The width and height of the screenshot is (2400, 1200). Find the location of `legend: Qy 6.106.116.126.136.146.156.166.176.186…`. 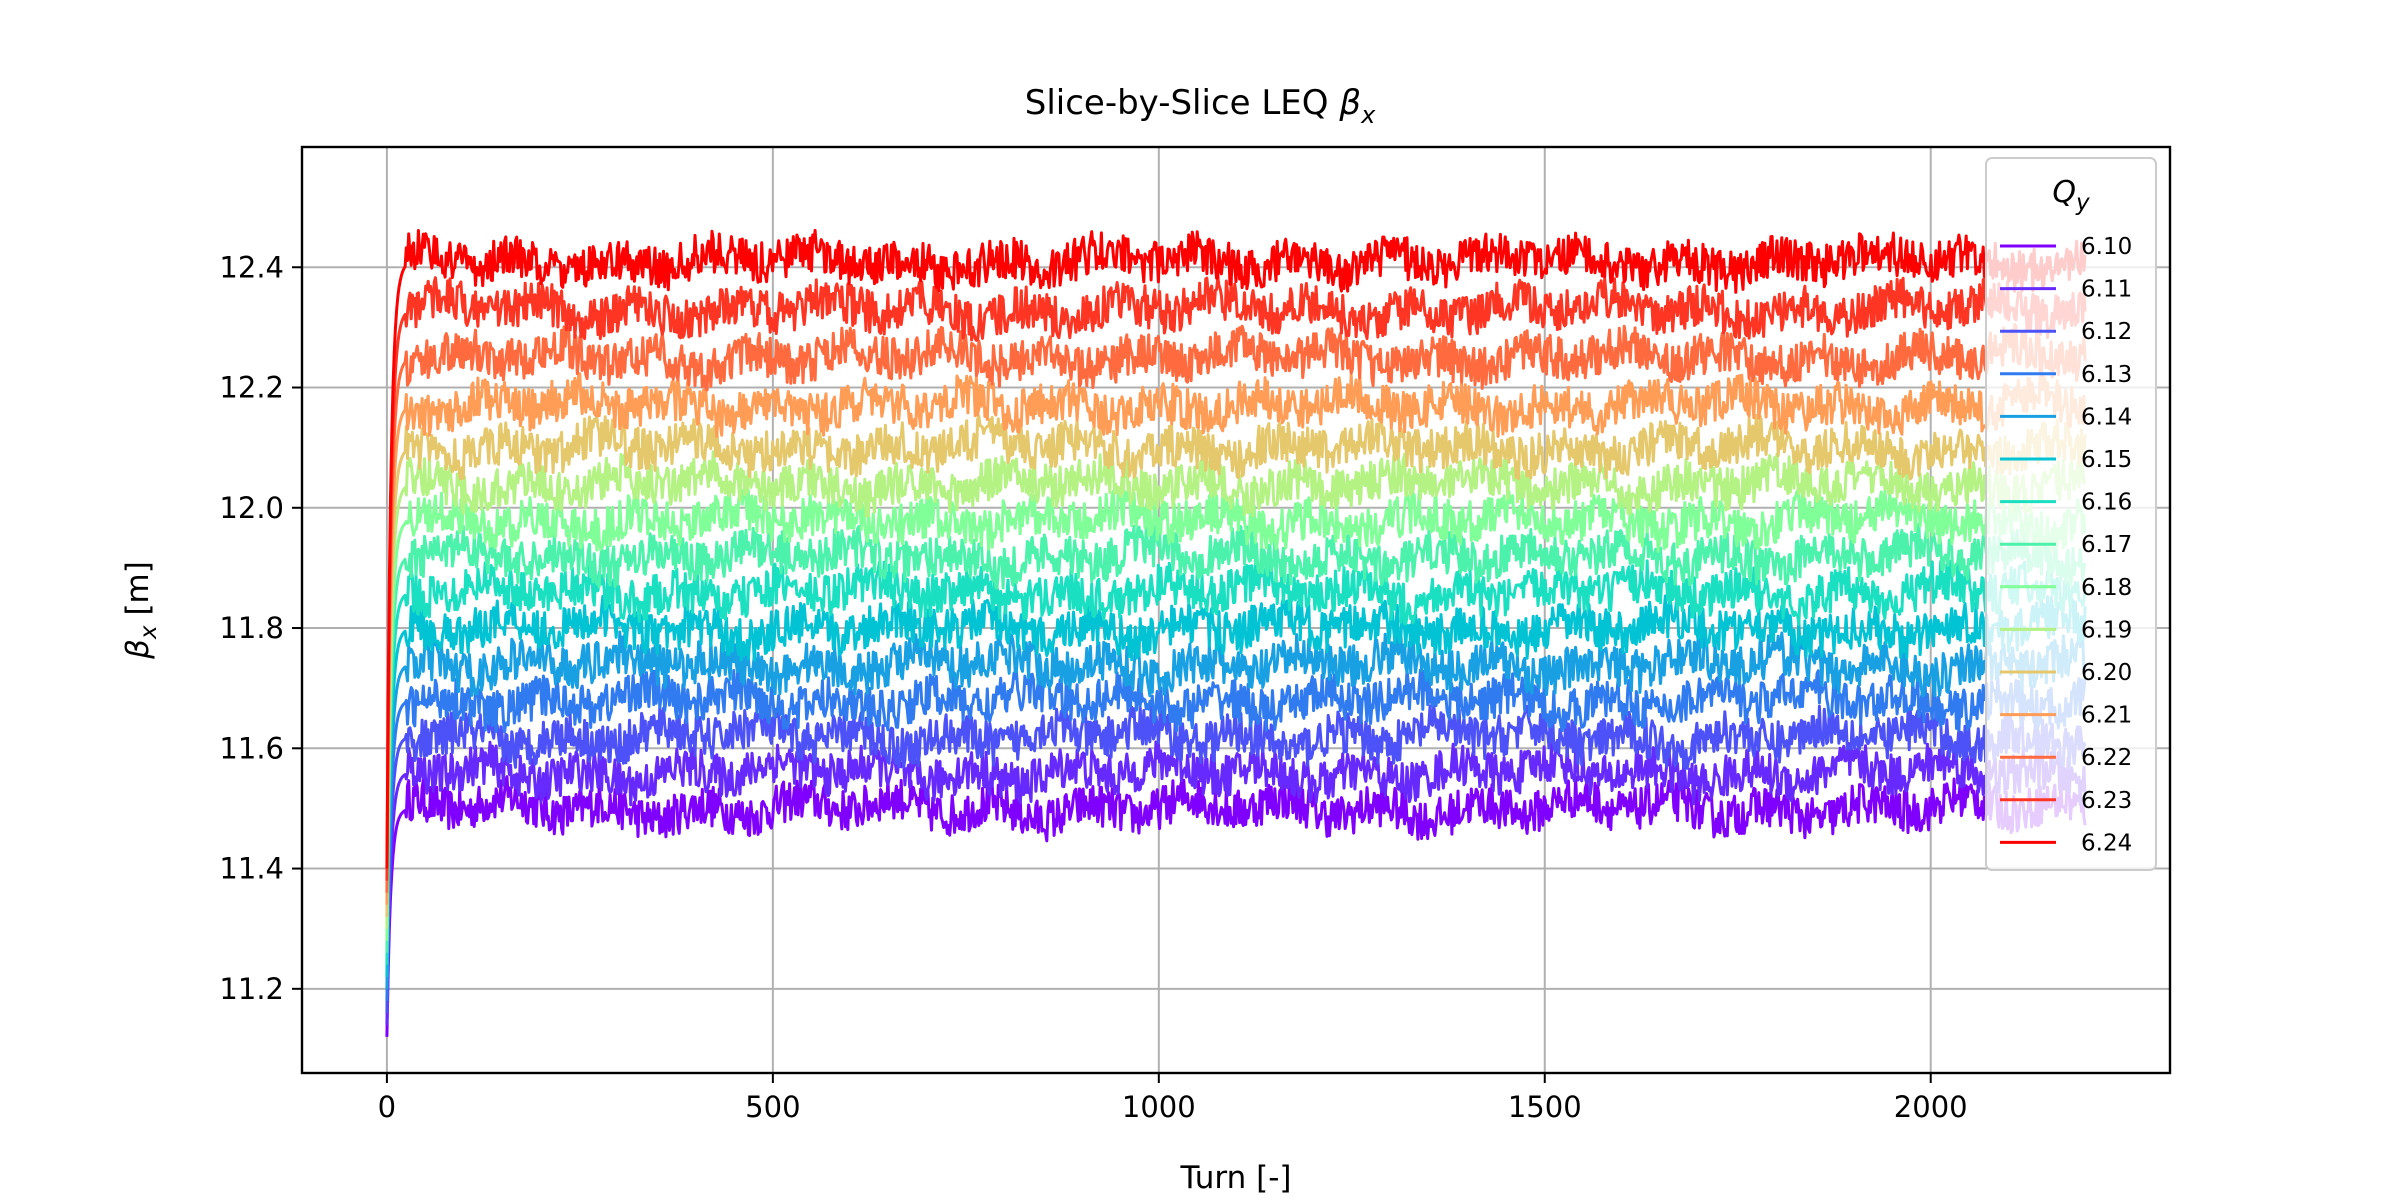

legend: Qy 6.106.116.126.136.146.156.166.176.186… is located at coordinates (2071, 514).